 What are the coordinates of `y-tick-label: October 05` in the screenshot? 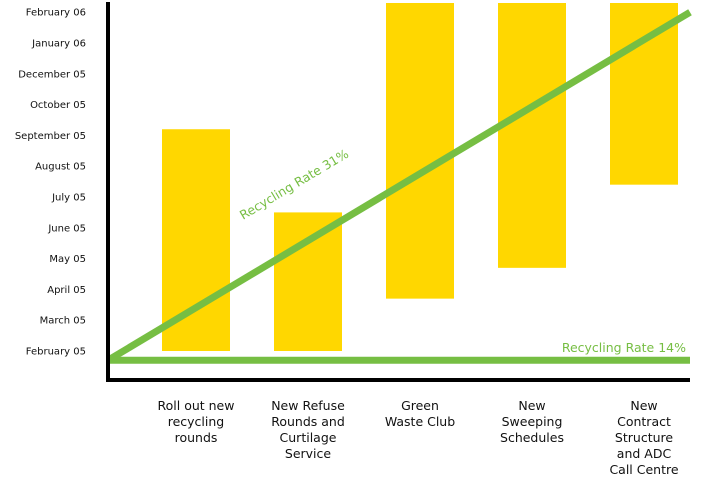 It's located at (58, 105).